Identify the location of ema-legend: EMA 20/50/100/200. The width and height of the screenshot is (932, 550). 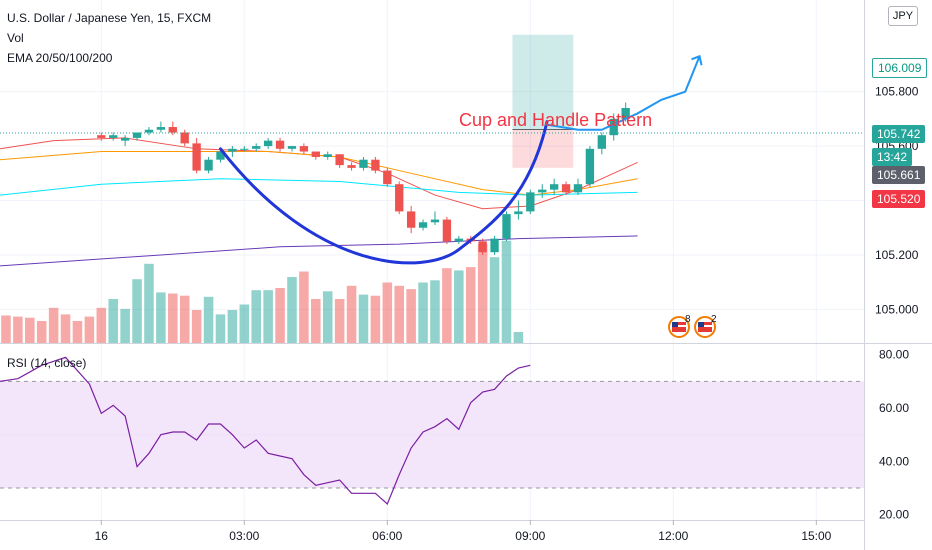
(60, 58).